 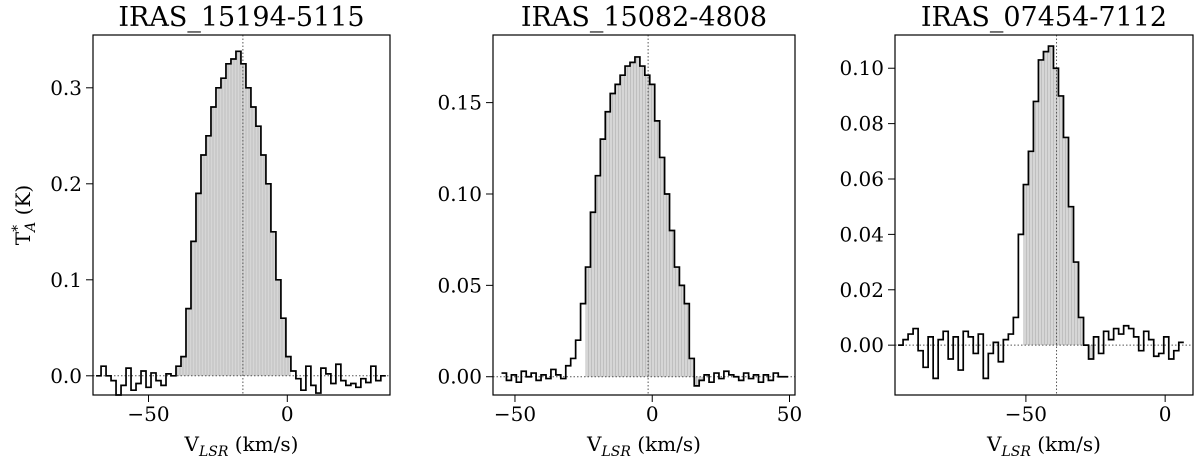 What do you see at coordinates (861, 179) in the screenshot?
I see `y-tick-label: 0.06` at bounding box center [861, 179].